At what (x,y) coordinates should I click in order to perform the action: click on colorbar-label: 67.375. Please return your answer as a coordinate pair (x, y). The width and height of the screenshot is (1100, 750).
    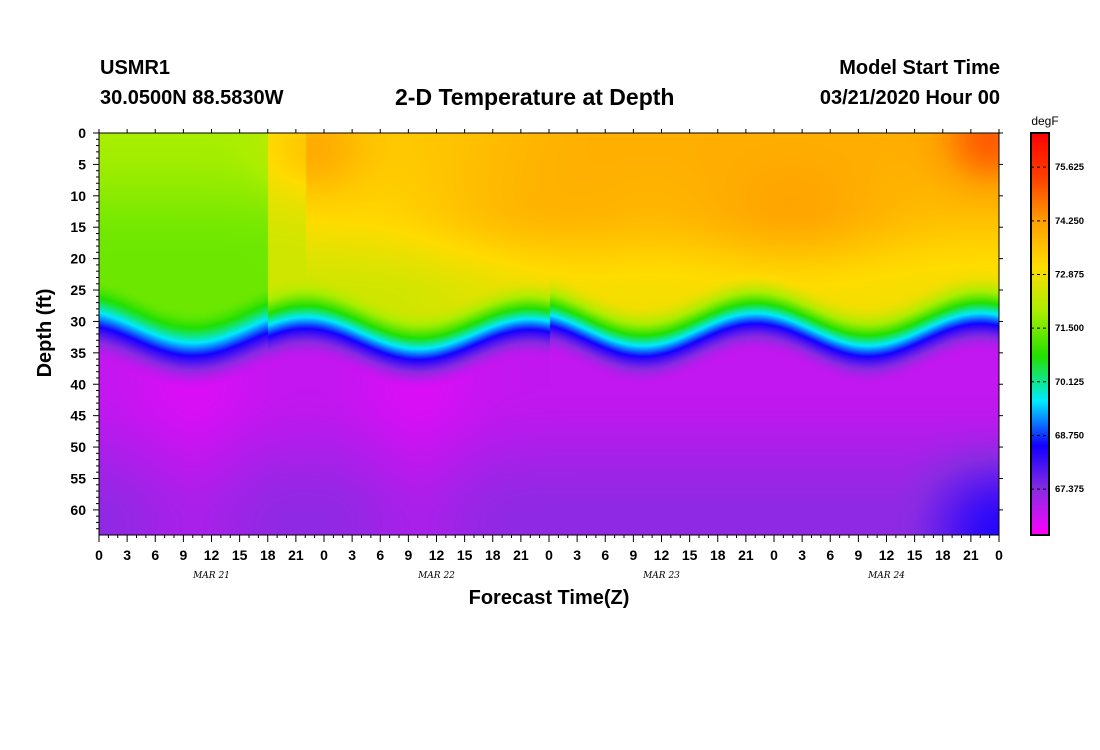
    Looking at the image, I should click on (1070, 489).